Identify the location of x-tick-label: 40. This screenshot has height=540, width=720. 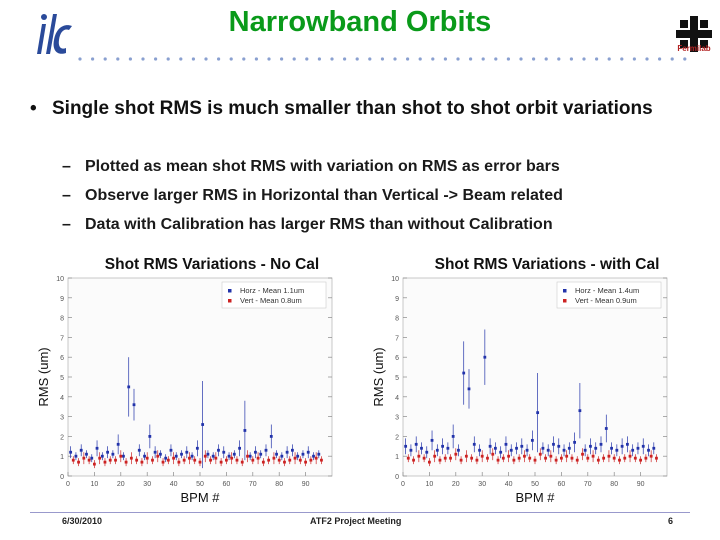
(509, 484).